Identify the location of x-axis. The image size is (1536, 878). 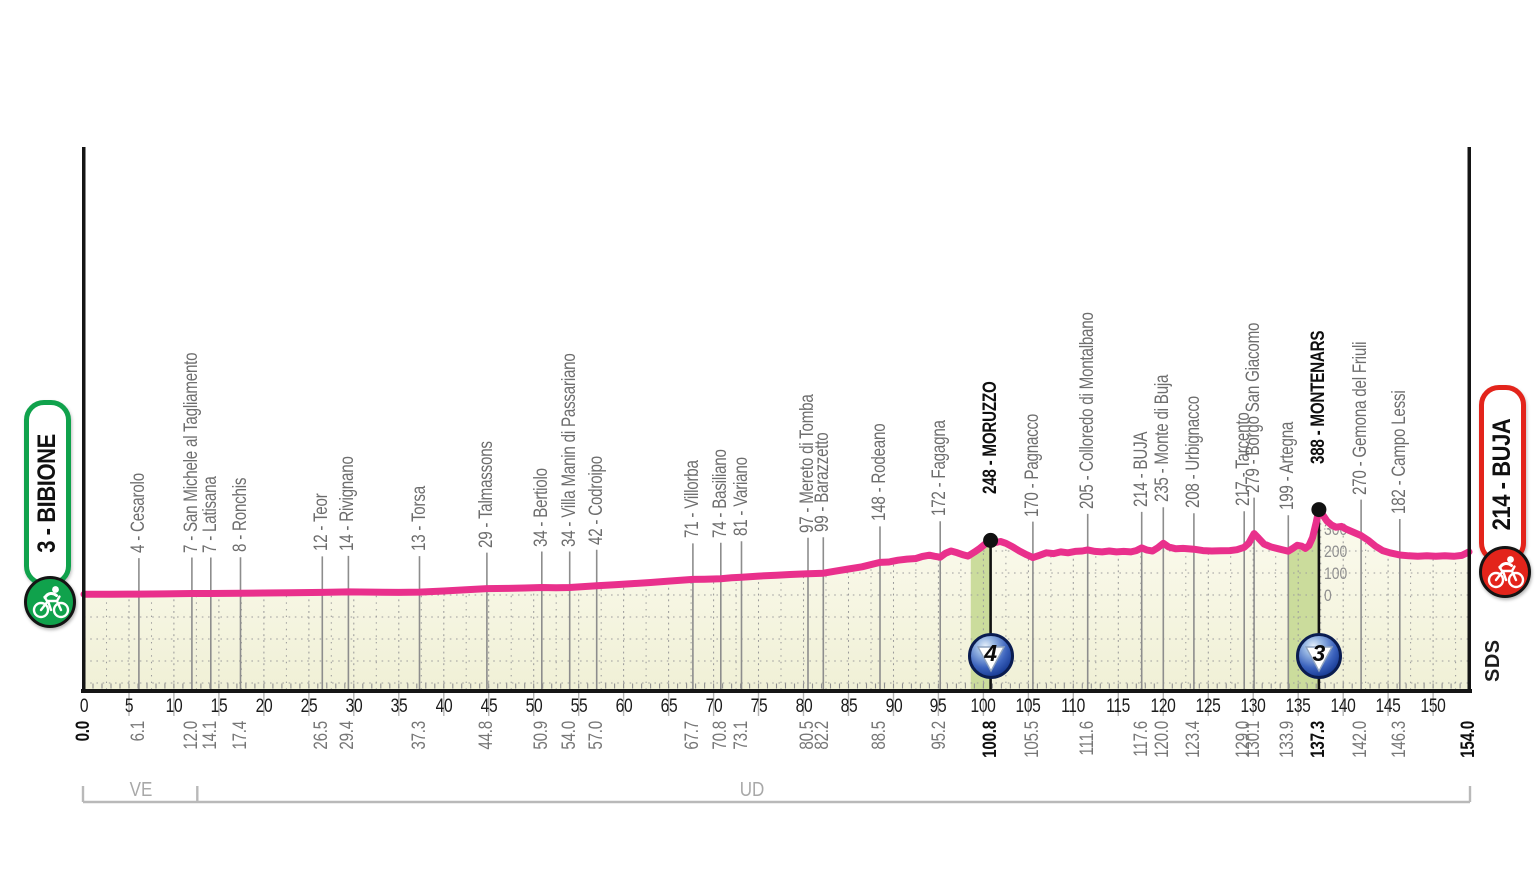
(776, 691).